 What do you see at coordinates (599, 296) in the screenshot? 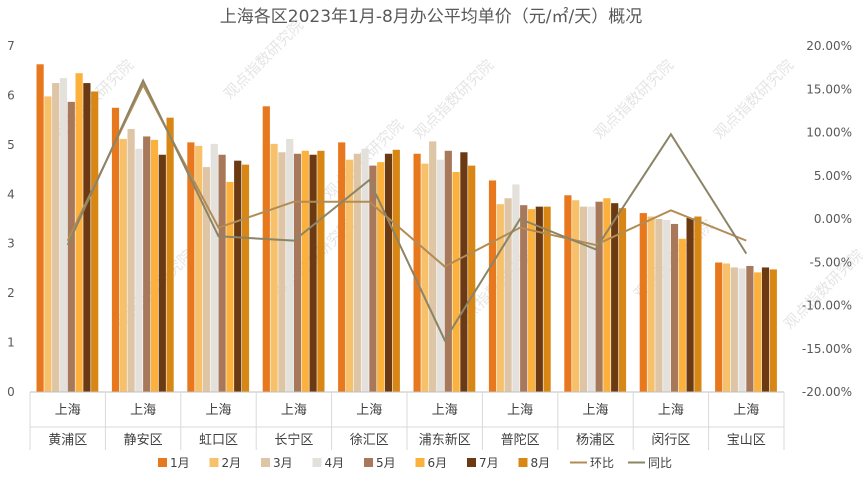
I see `bar-5月-杨浦区` at bounding box center [599, 296].